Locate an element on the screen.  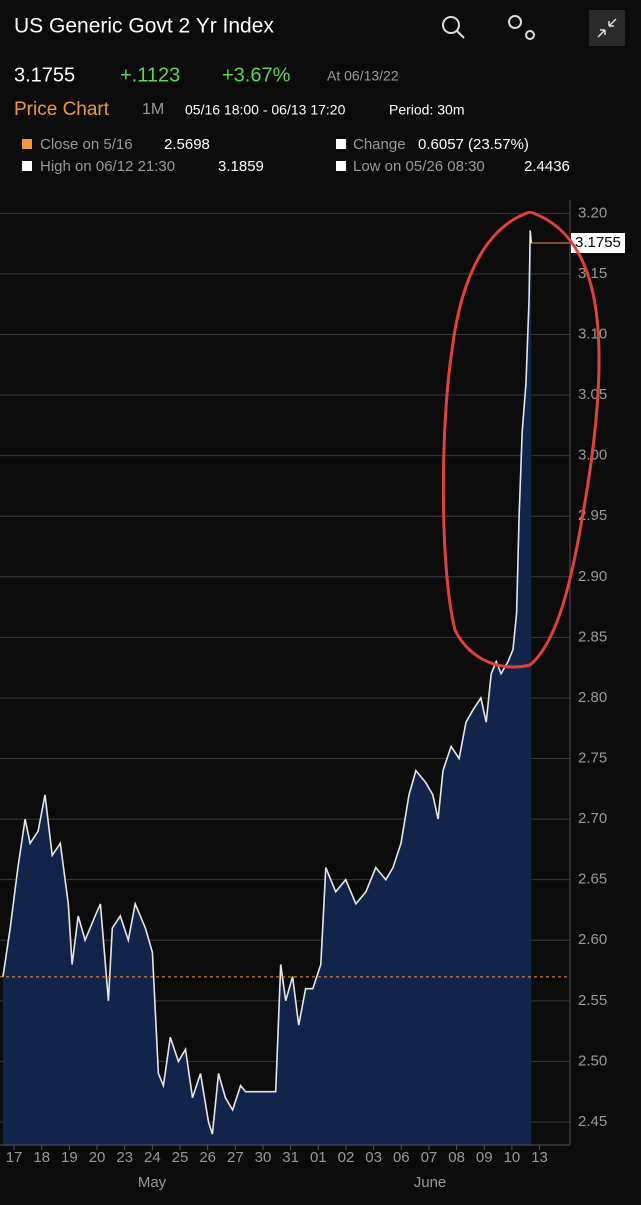
x-tick-label: 07 is located at coordinates (429, 1157).